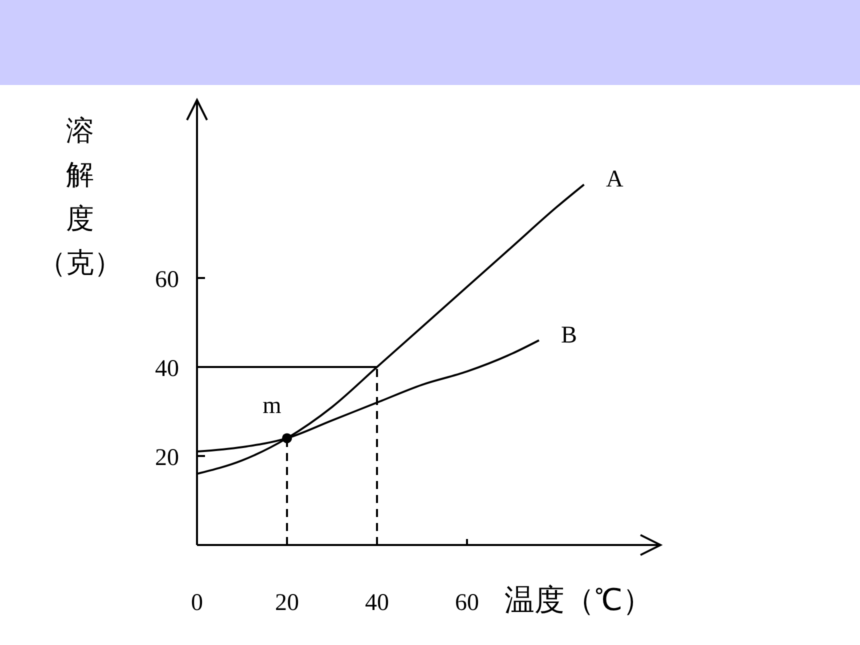  Describe the element at coordinates (167, 369) in the screenshot. I see `y-tick-label: 40` at that location.